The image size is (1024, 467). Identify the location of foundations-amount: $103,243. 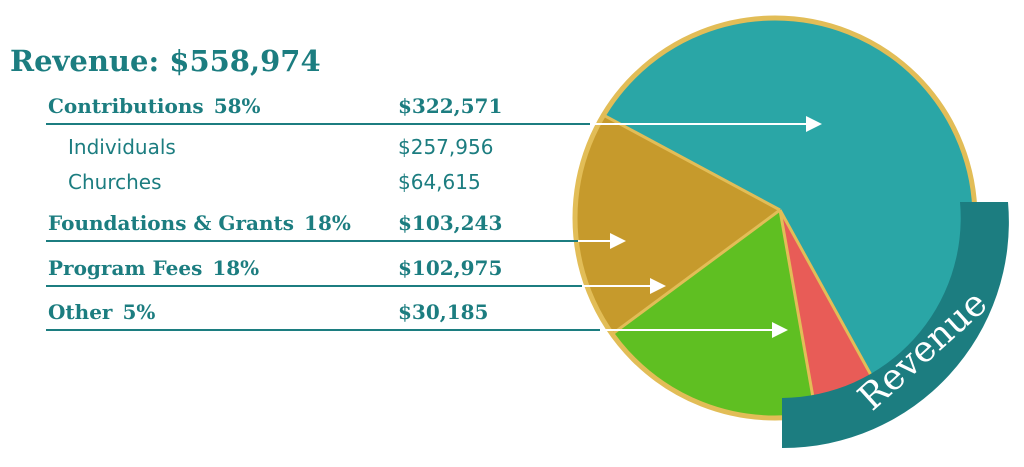
(450, 223).